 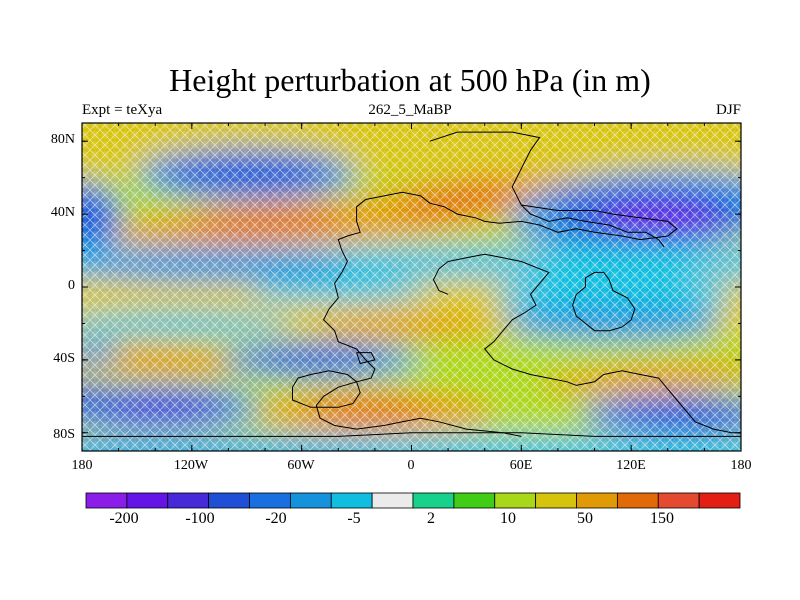 I want to click on colorbar-label: -200, so click(x=124, y=518).